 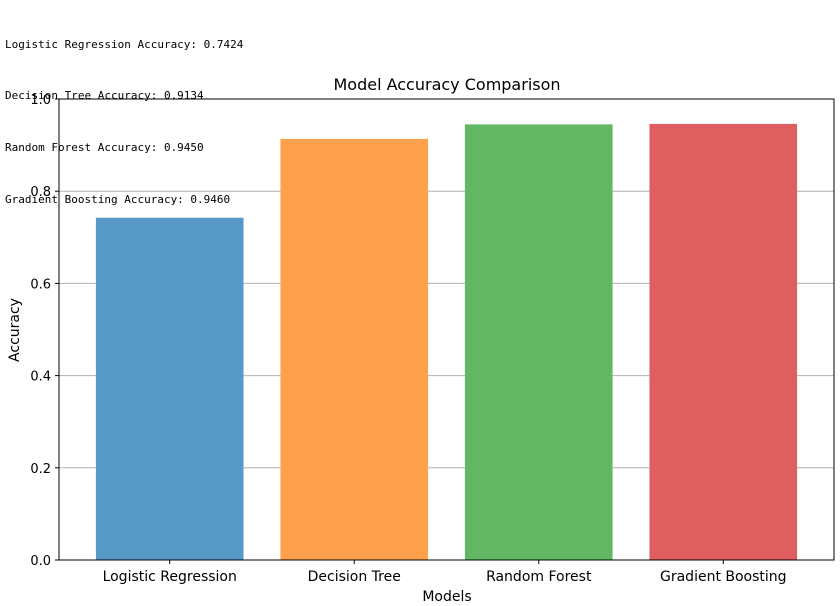 I want to click on x-axis-label: Models, so click(x=446, y=597).